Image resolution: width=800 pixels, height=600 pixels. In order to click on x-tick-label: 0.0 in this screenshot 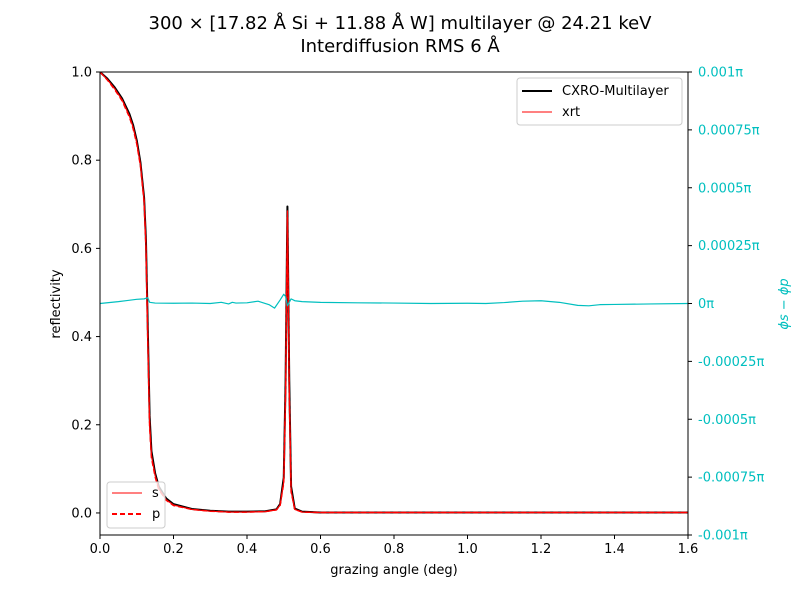, I will do `click(100, 549)`.